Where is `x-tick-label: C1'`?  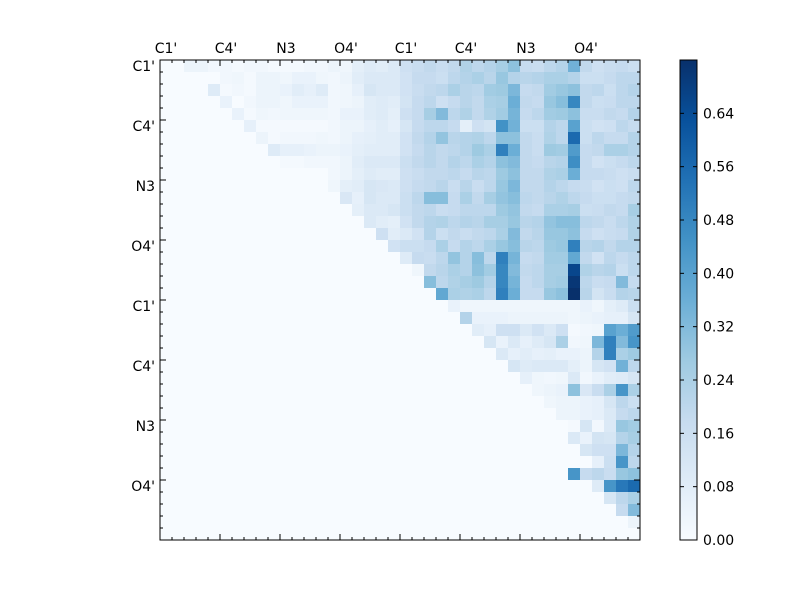
x-tick-label: C1' is located at coordinates (406, 49).